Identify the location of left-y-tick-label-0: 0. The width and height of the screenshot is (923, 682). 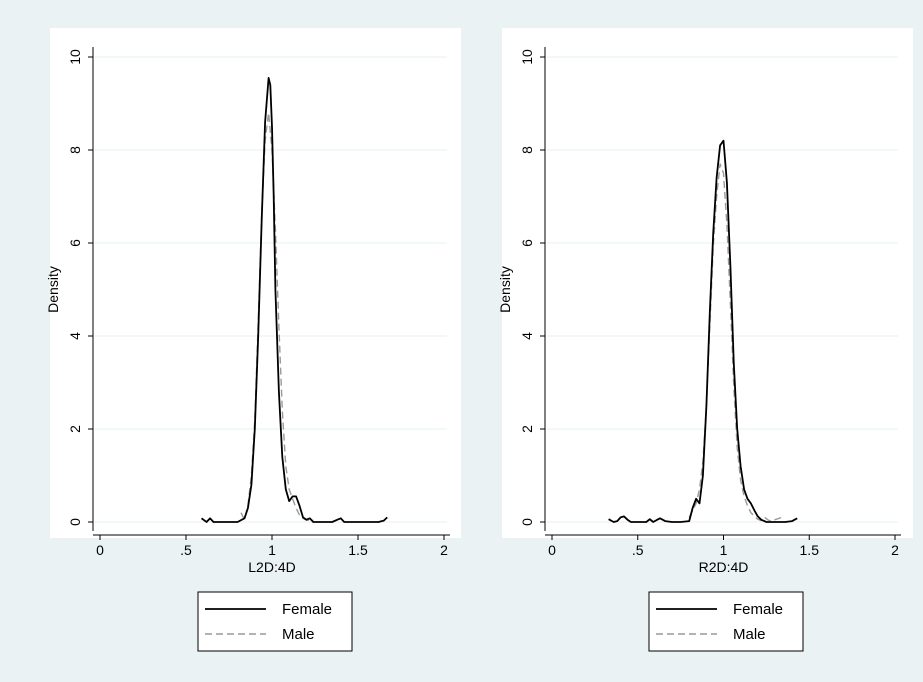
(75, 522).